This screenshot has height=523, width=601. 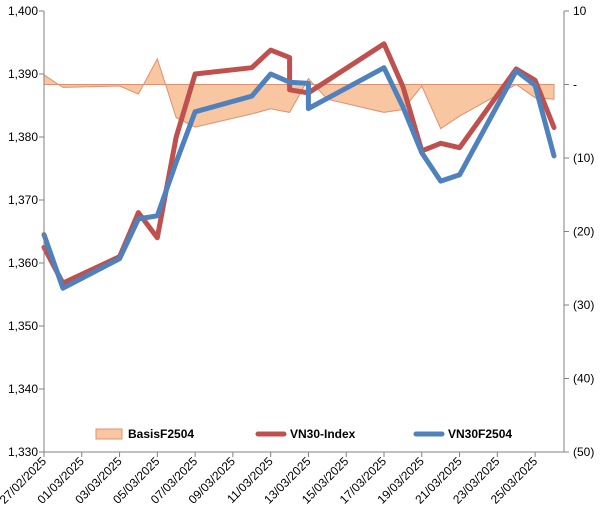 What do you see at coordinates (583, 305) in the screenshot?
I see `right-tick-label: (30)` at bounding box center [583, 305].